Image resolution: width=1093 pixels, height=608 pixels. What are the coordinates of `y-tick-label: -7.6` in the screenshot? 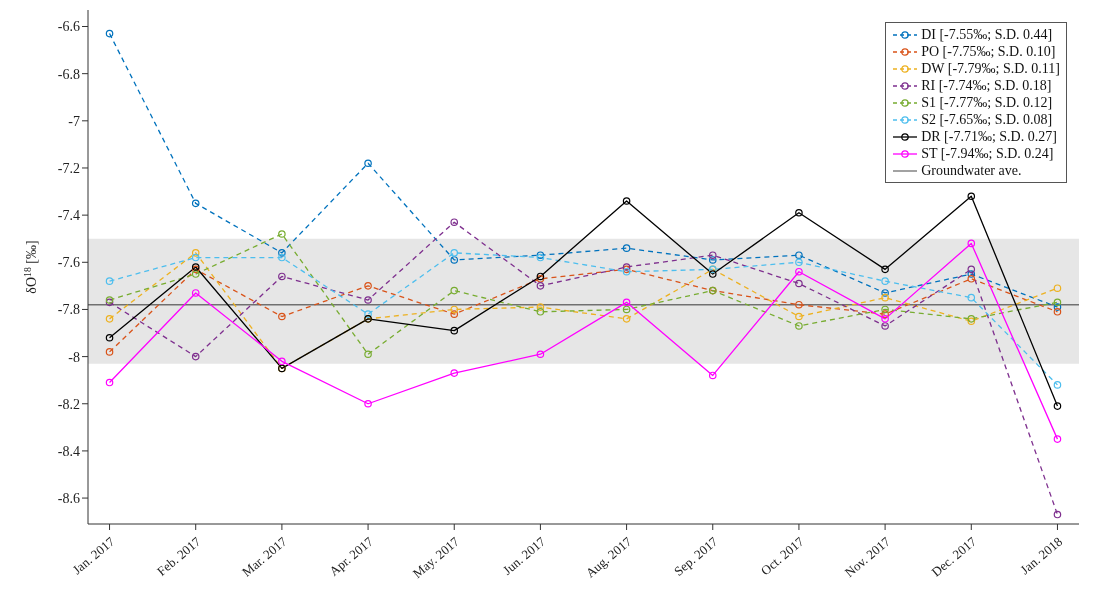 It's located at (68, 263).